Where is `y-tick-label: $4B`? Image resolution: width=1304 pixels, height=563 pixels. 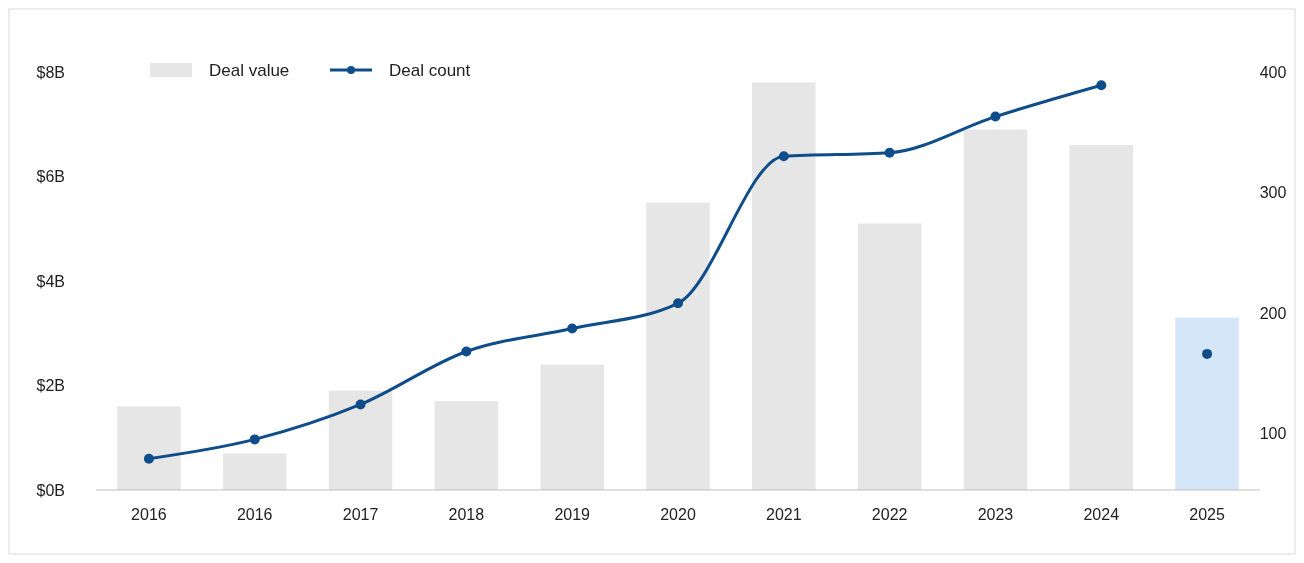
y-tick-label: $4B is located at coordinates (50, 281).